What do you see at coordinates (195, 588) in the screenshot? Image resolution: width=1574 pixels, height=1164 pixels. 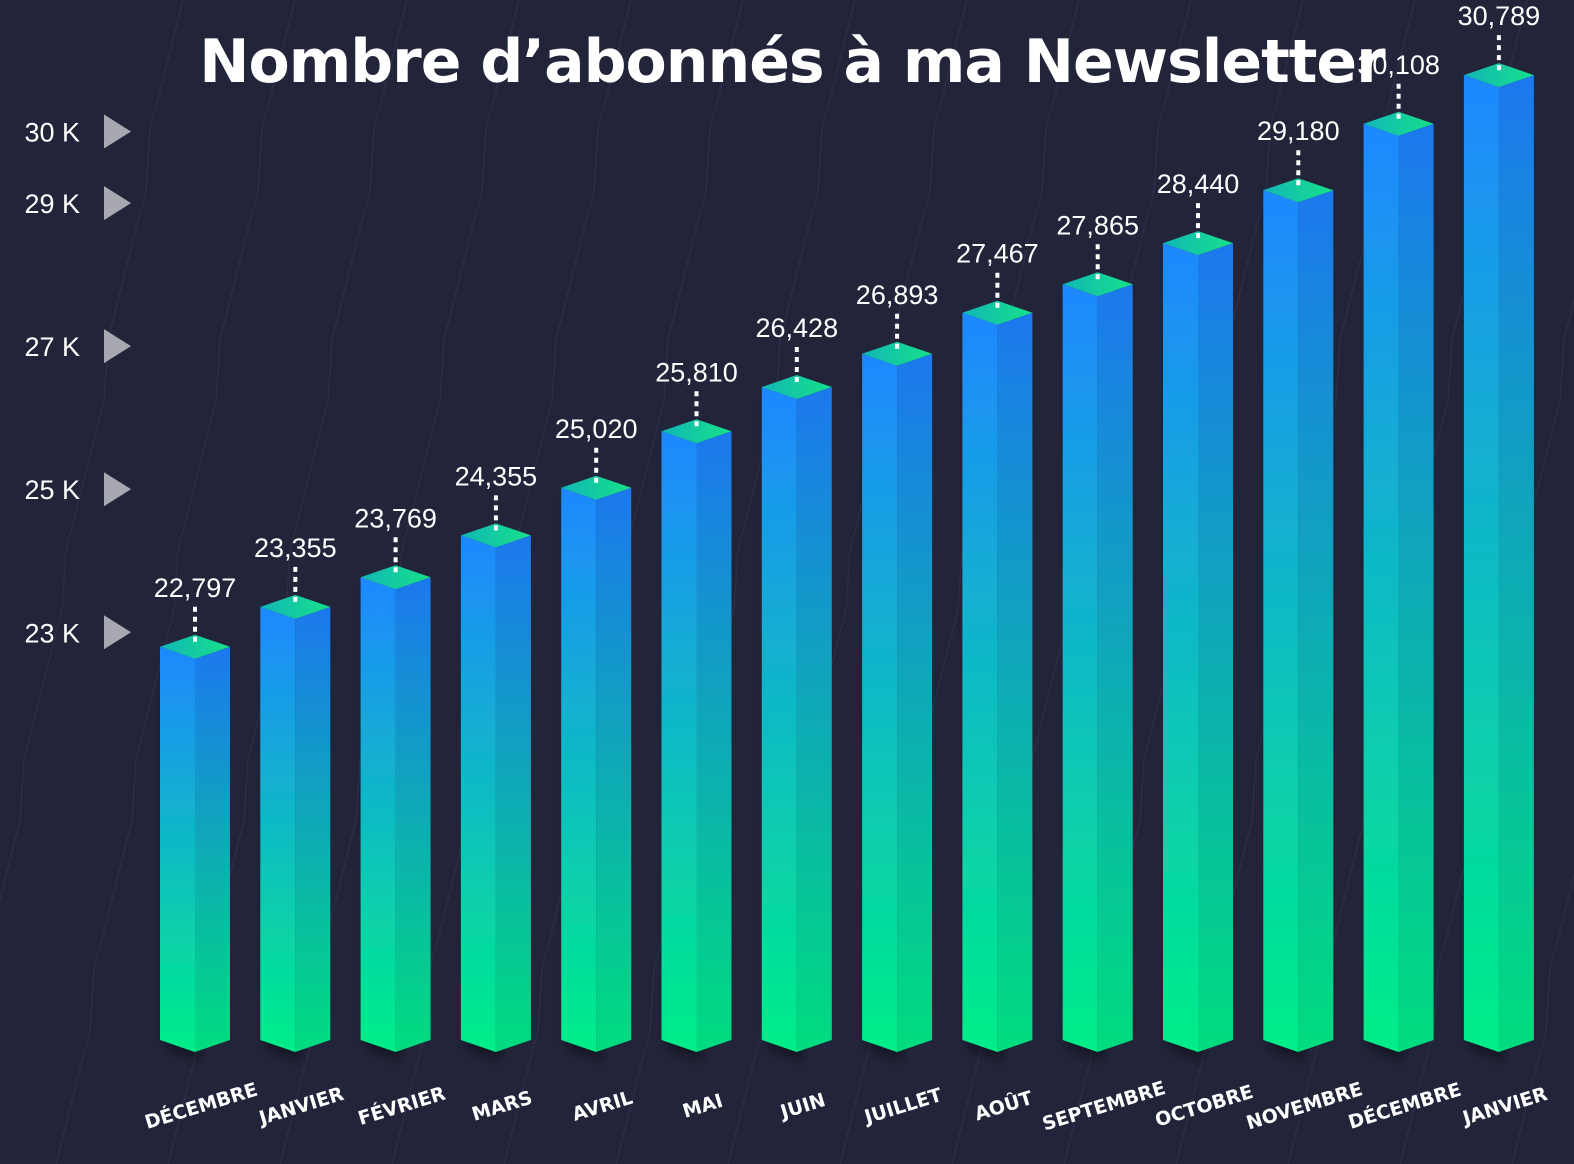 I see `value-label: 22,797` at bounding box center [195, 588].